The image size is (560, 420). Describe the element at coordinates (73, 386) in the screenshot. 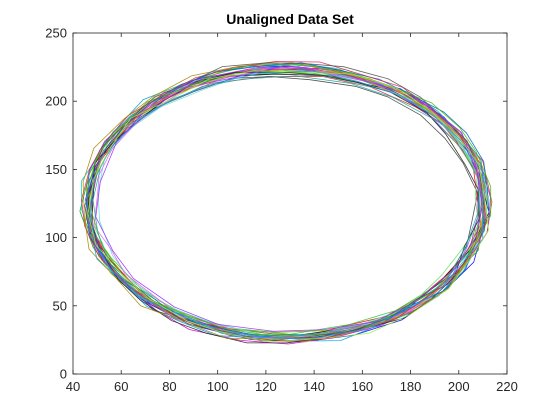

I see `x-tick-label: 40` at that location.